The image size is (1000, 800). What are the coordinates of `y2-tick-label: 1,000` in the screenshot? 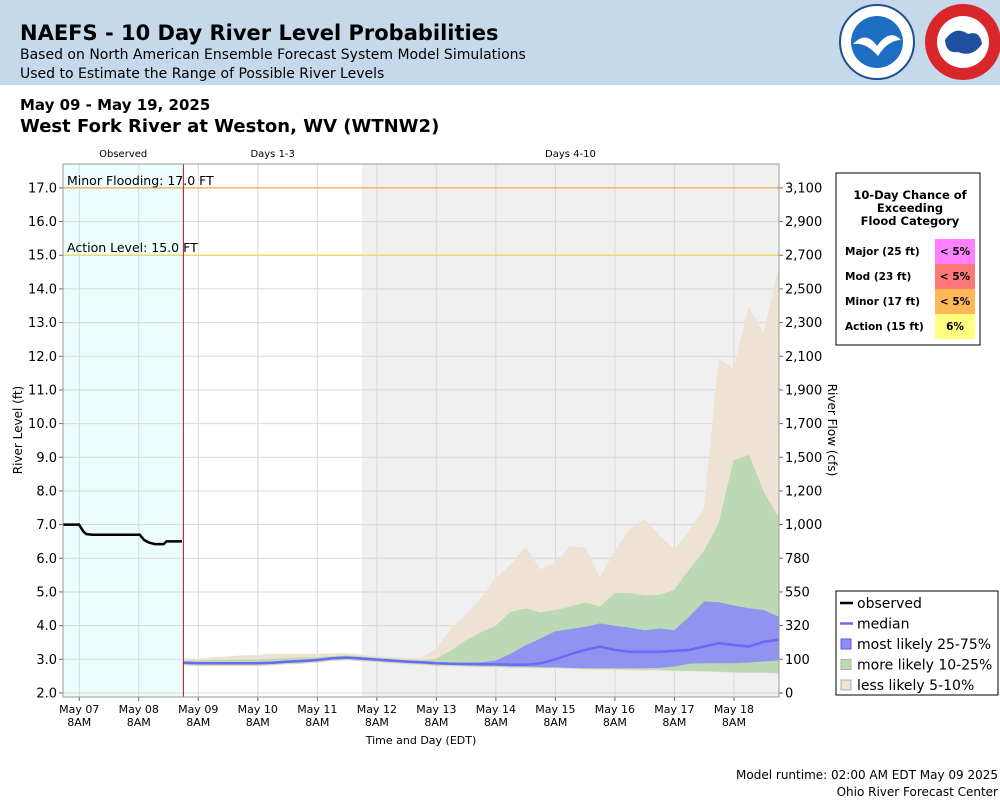 It's located at (803, 525).